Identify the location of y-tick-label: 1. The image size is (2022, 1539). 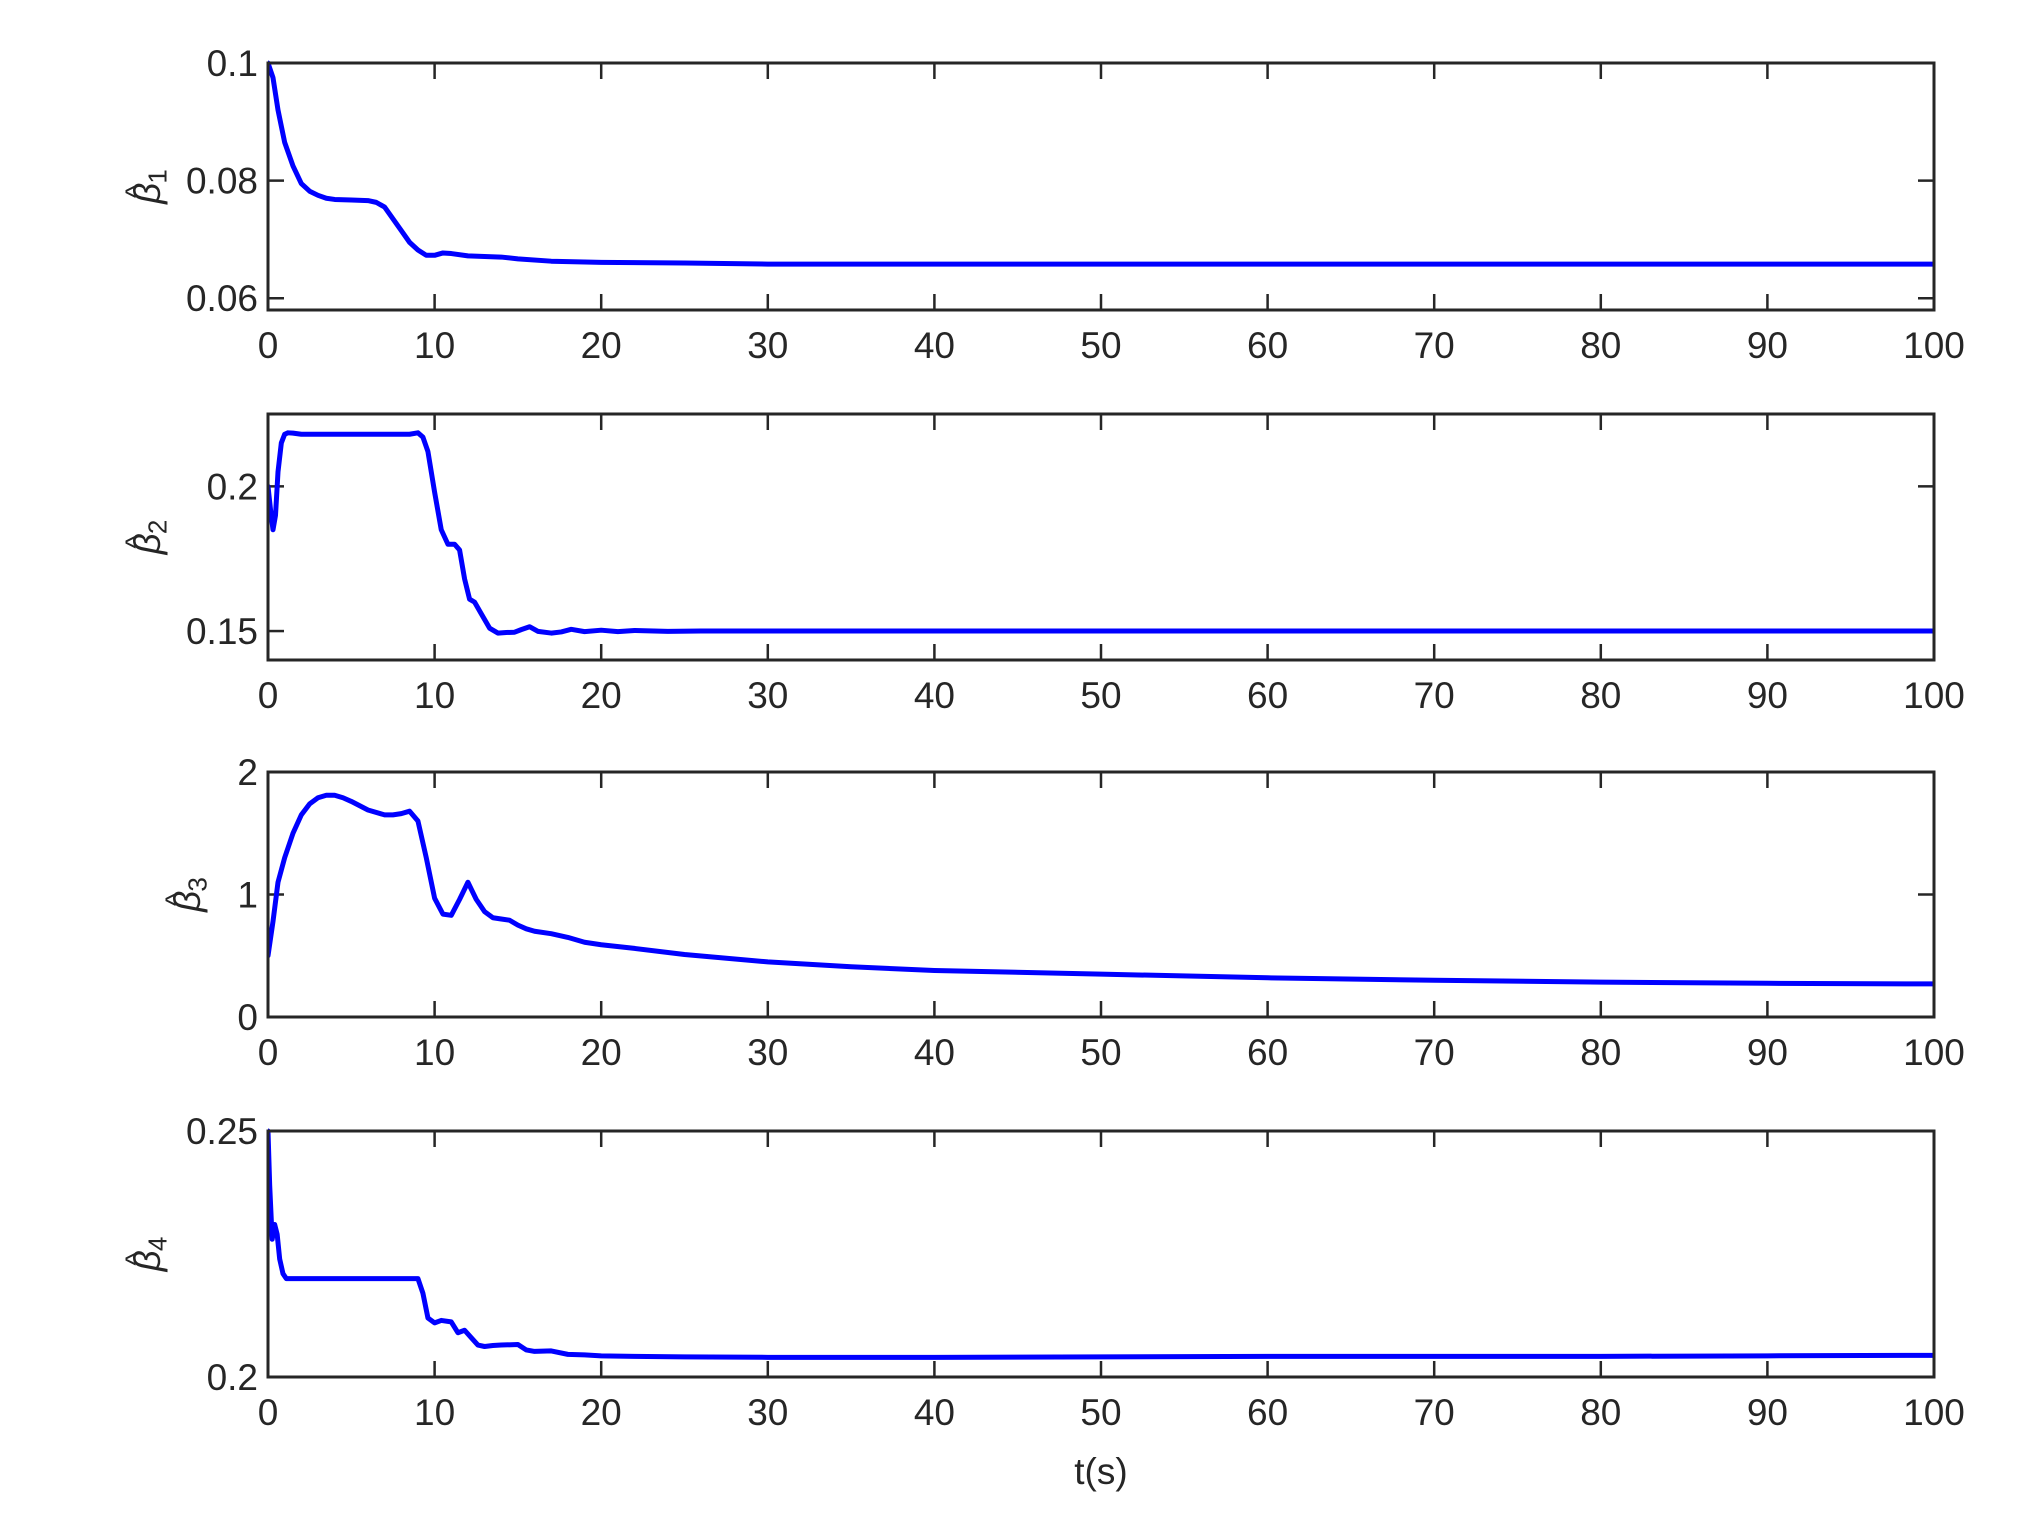
(247, 895).